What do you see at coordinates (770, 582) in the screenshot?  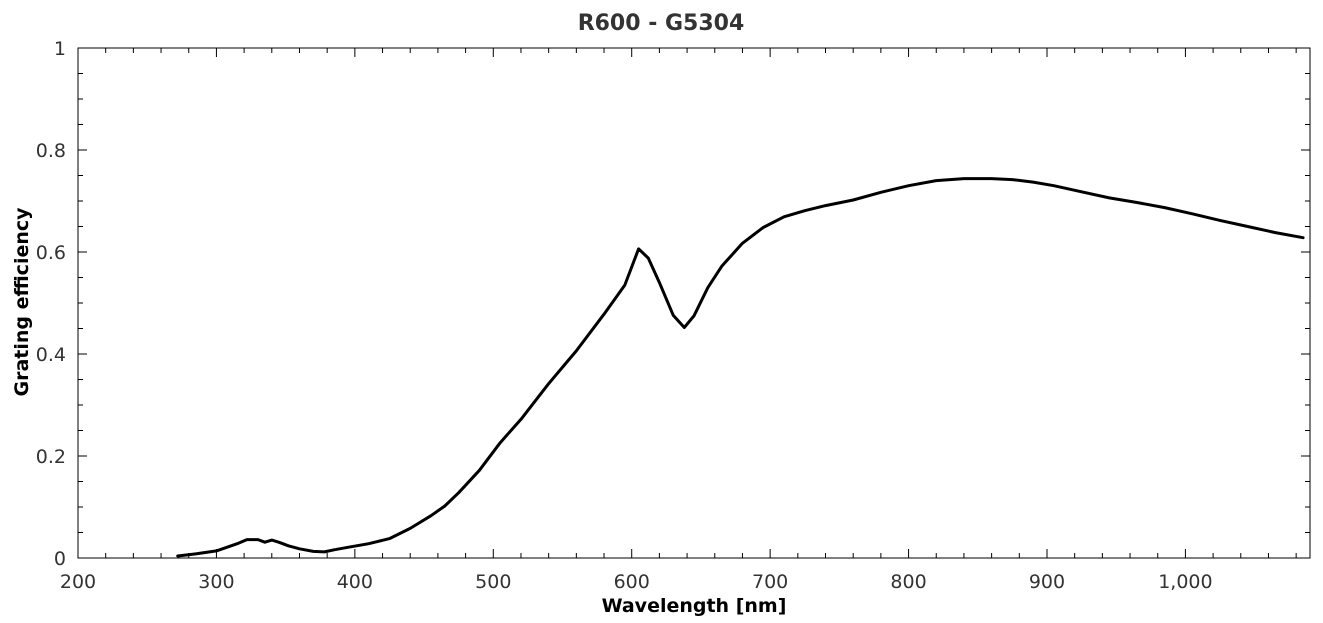 I see `x-tick-label: 700` at bounding box center [770, 582].